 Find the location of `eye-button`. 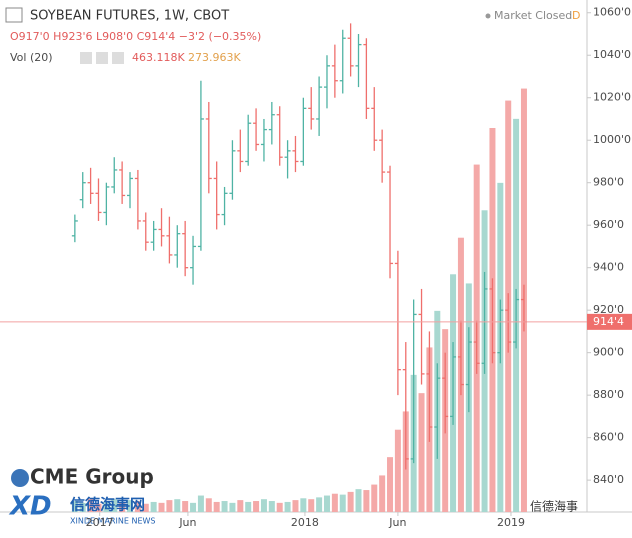

eye-button is located at coordinates (86, 58).